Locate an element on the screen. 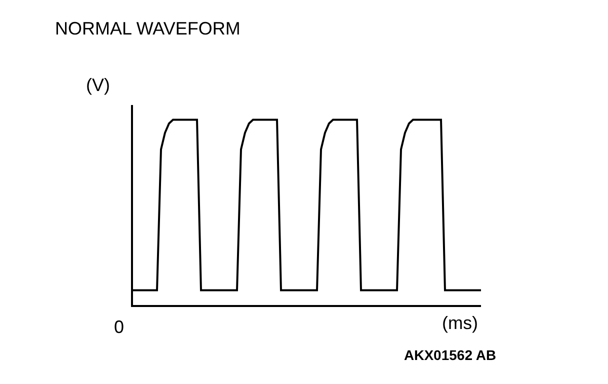 The width and height of the screenshot is (608, 384). chart-title: NORMAL WAVEFORM is located at coordinates (147, 28).